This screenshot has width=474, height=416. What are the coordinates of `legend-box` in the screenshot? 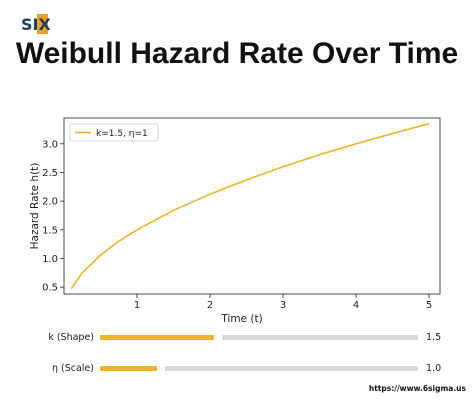 It's located at (114, 132).